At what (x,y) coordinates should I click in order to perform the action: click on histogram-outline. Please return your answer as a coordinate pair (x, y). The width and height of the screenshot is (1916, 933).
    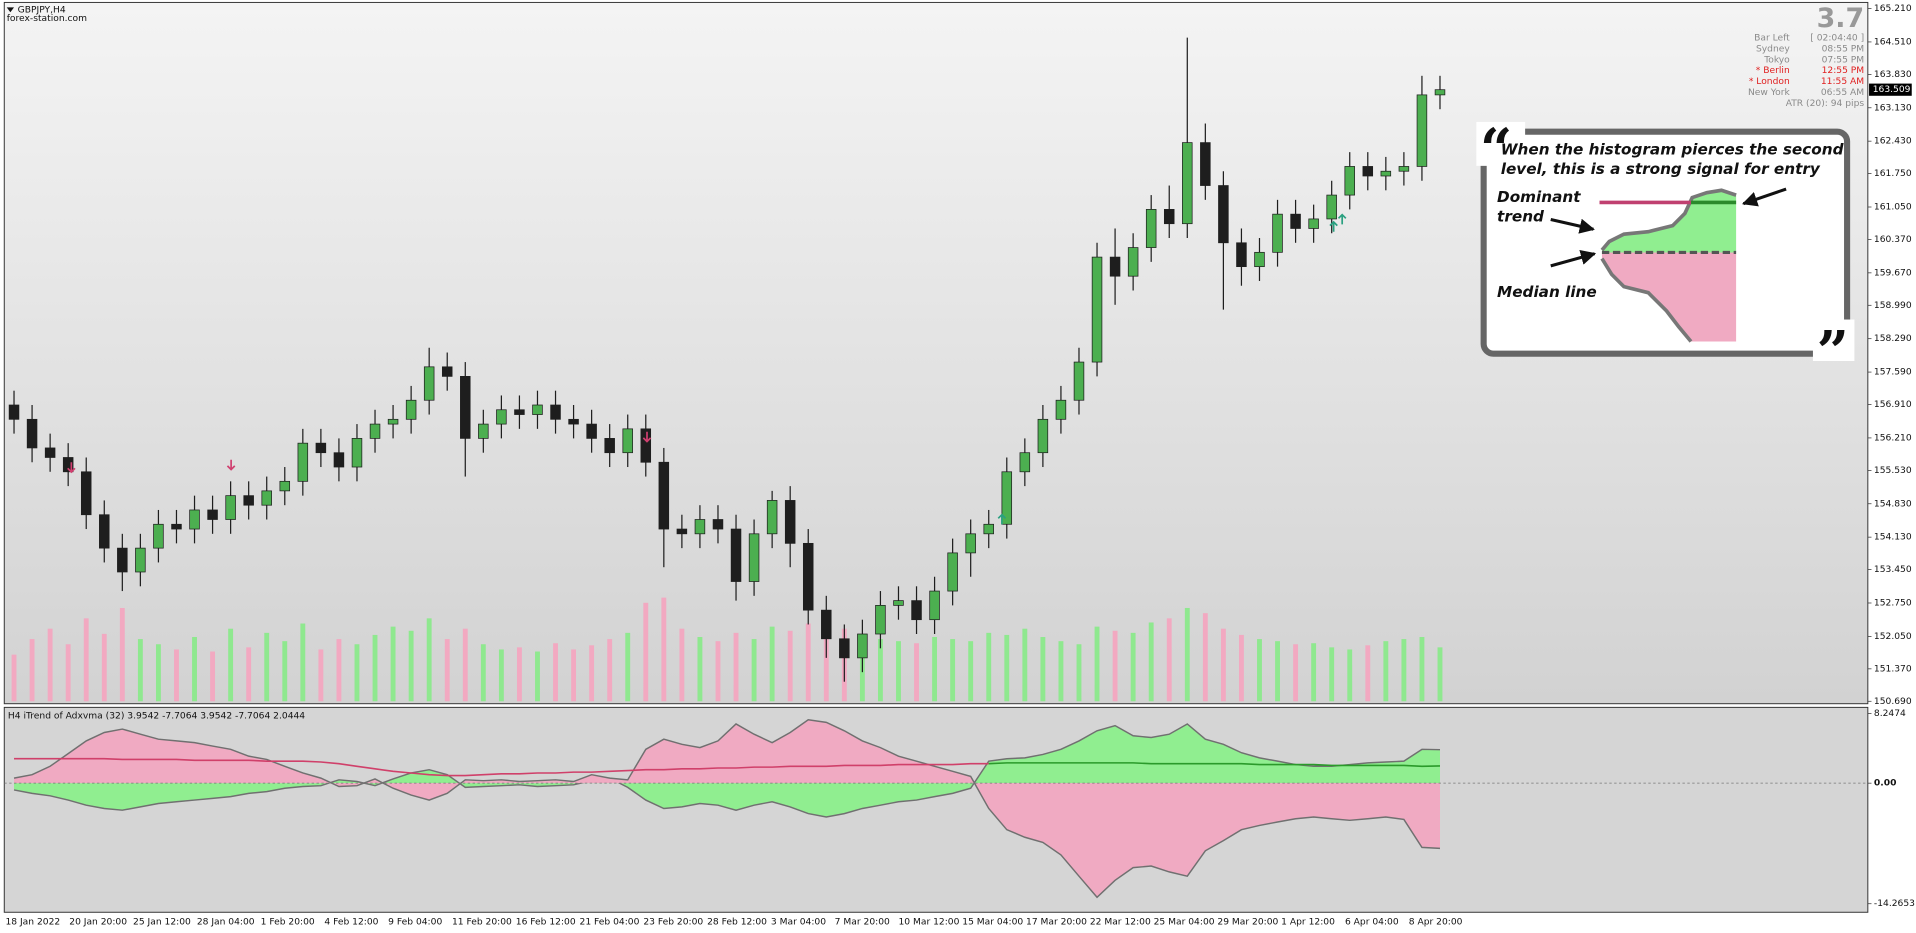
    Looking at the image, I should click on (727, 770).